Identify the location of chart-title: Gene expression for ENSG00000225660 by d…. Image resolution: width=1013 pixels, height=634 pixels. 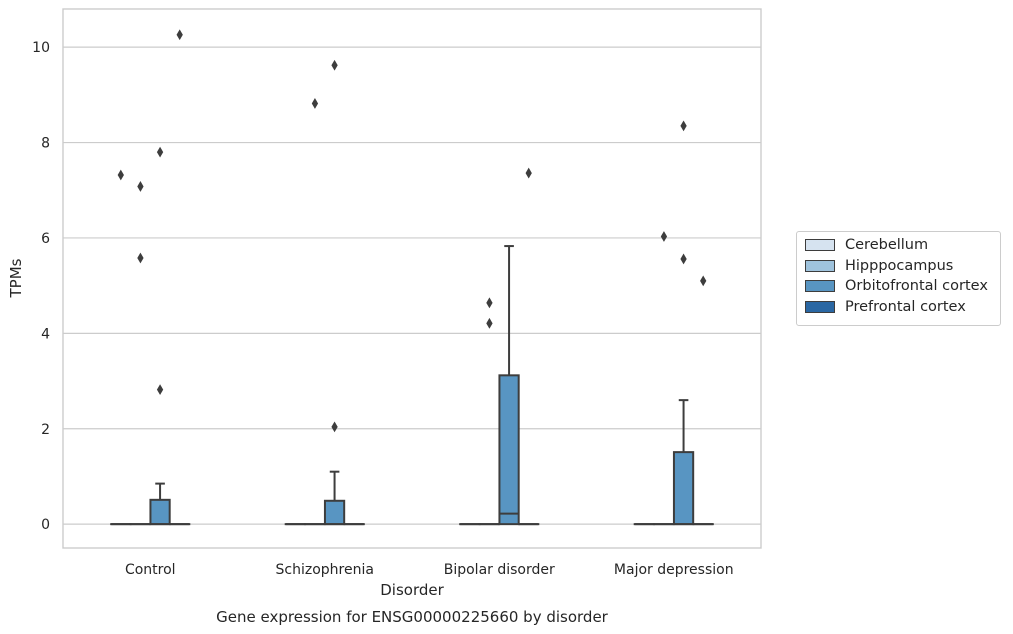
(412, 617).